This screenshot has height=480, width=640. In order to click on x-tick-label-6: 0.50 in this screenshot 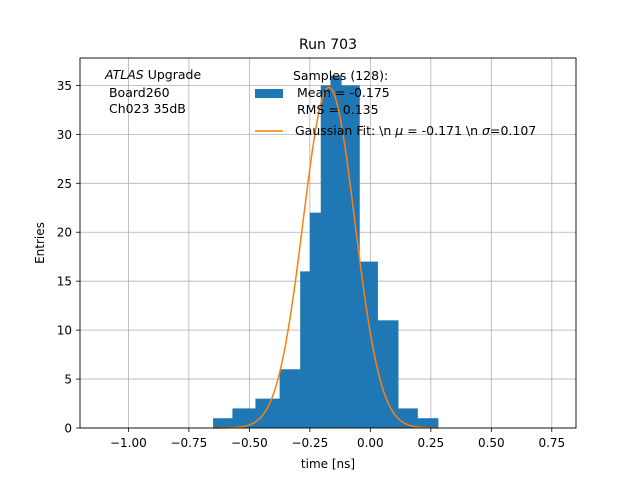, I will do `click(491, 443)`.